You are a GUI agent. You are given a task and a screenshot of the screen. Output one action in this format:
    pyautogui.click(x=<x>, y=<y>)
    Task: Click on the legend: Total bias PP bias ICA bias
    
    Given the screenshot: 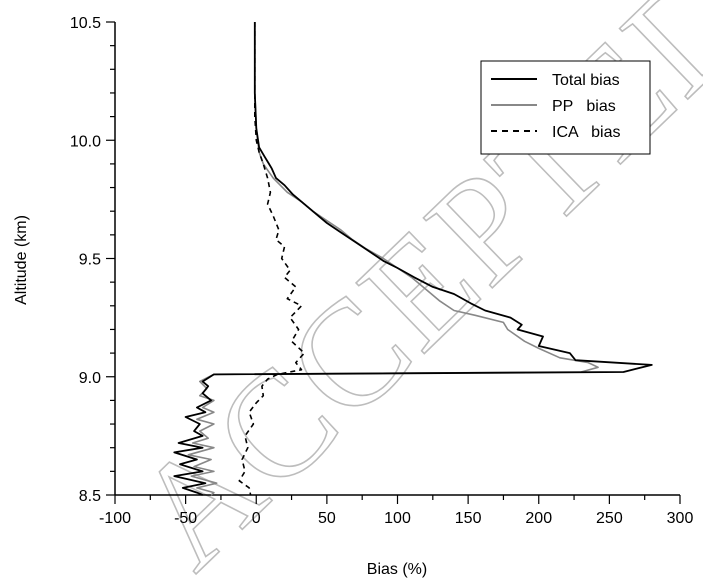 What is the action you would take?
    pyautogui.click(x=565, y=107)
    